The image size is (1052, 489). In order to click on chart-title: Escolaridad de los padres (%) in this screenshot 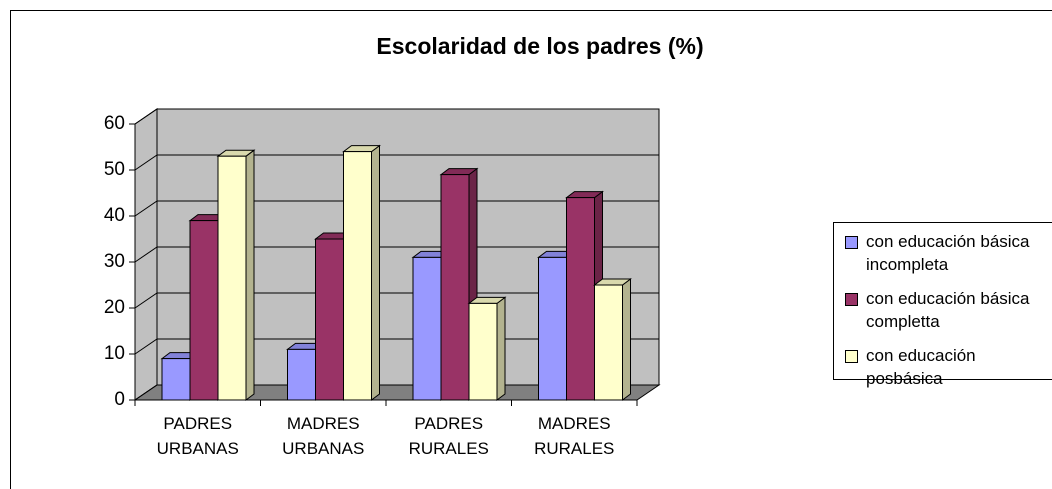, I will do `click(539, 46)`.